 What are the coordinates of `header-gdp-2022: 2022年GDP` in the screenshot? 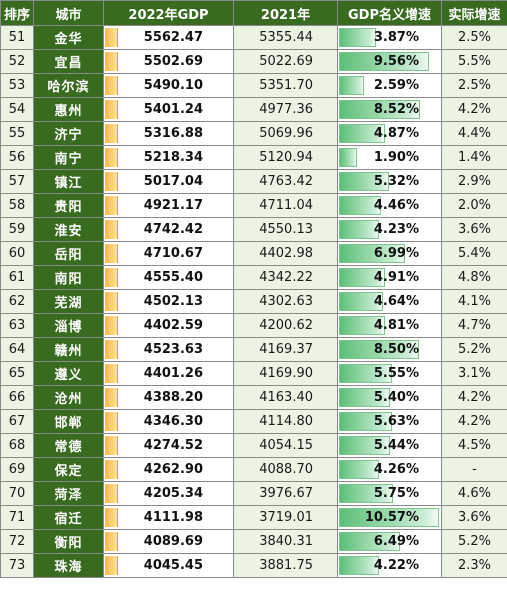 It's located at (168, 13).